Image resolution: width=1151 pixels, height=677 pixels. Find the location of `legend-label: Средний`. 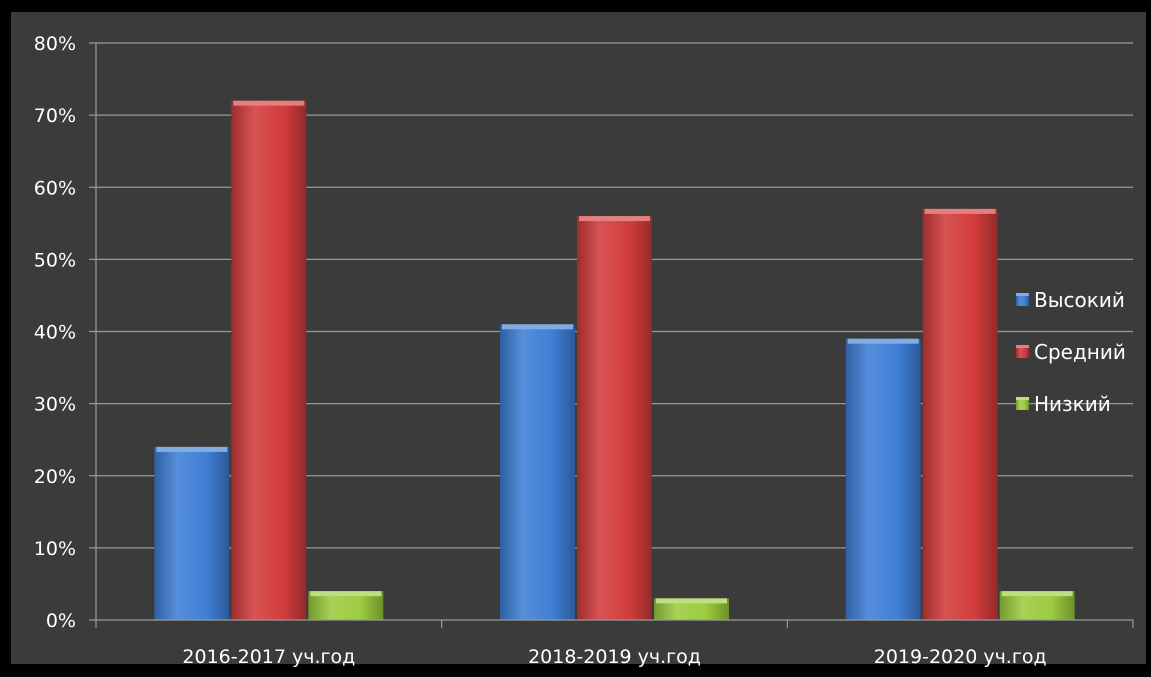

legend-label: Средний is located at coordinates (1080, 352).